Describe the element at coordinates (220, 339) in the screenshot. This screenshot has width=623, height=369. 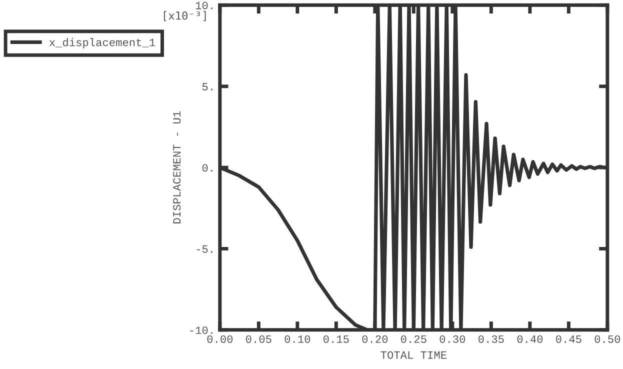
I see `x-tick-label: 0.00` at that location.